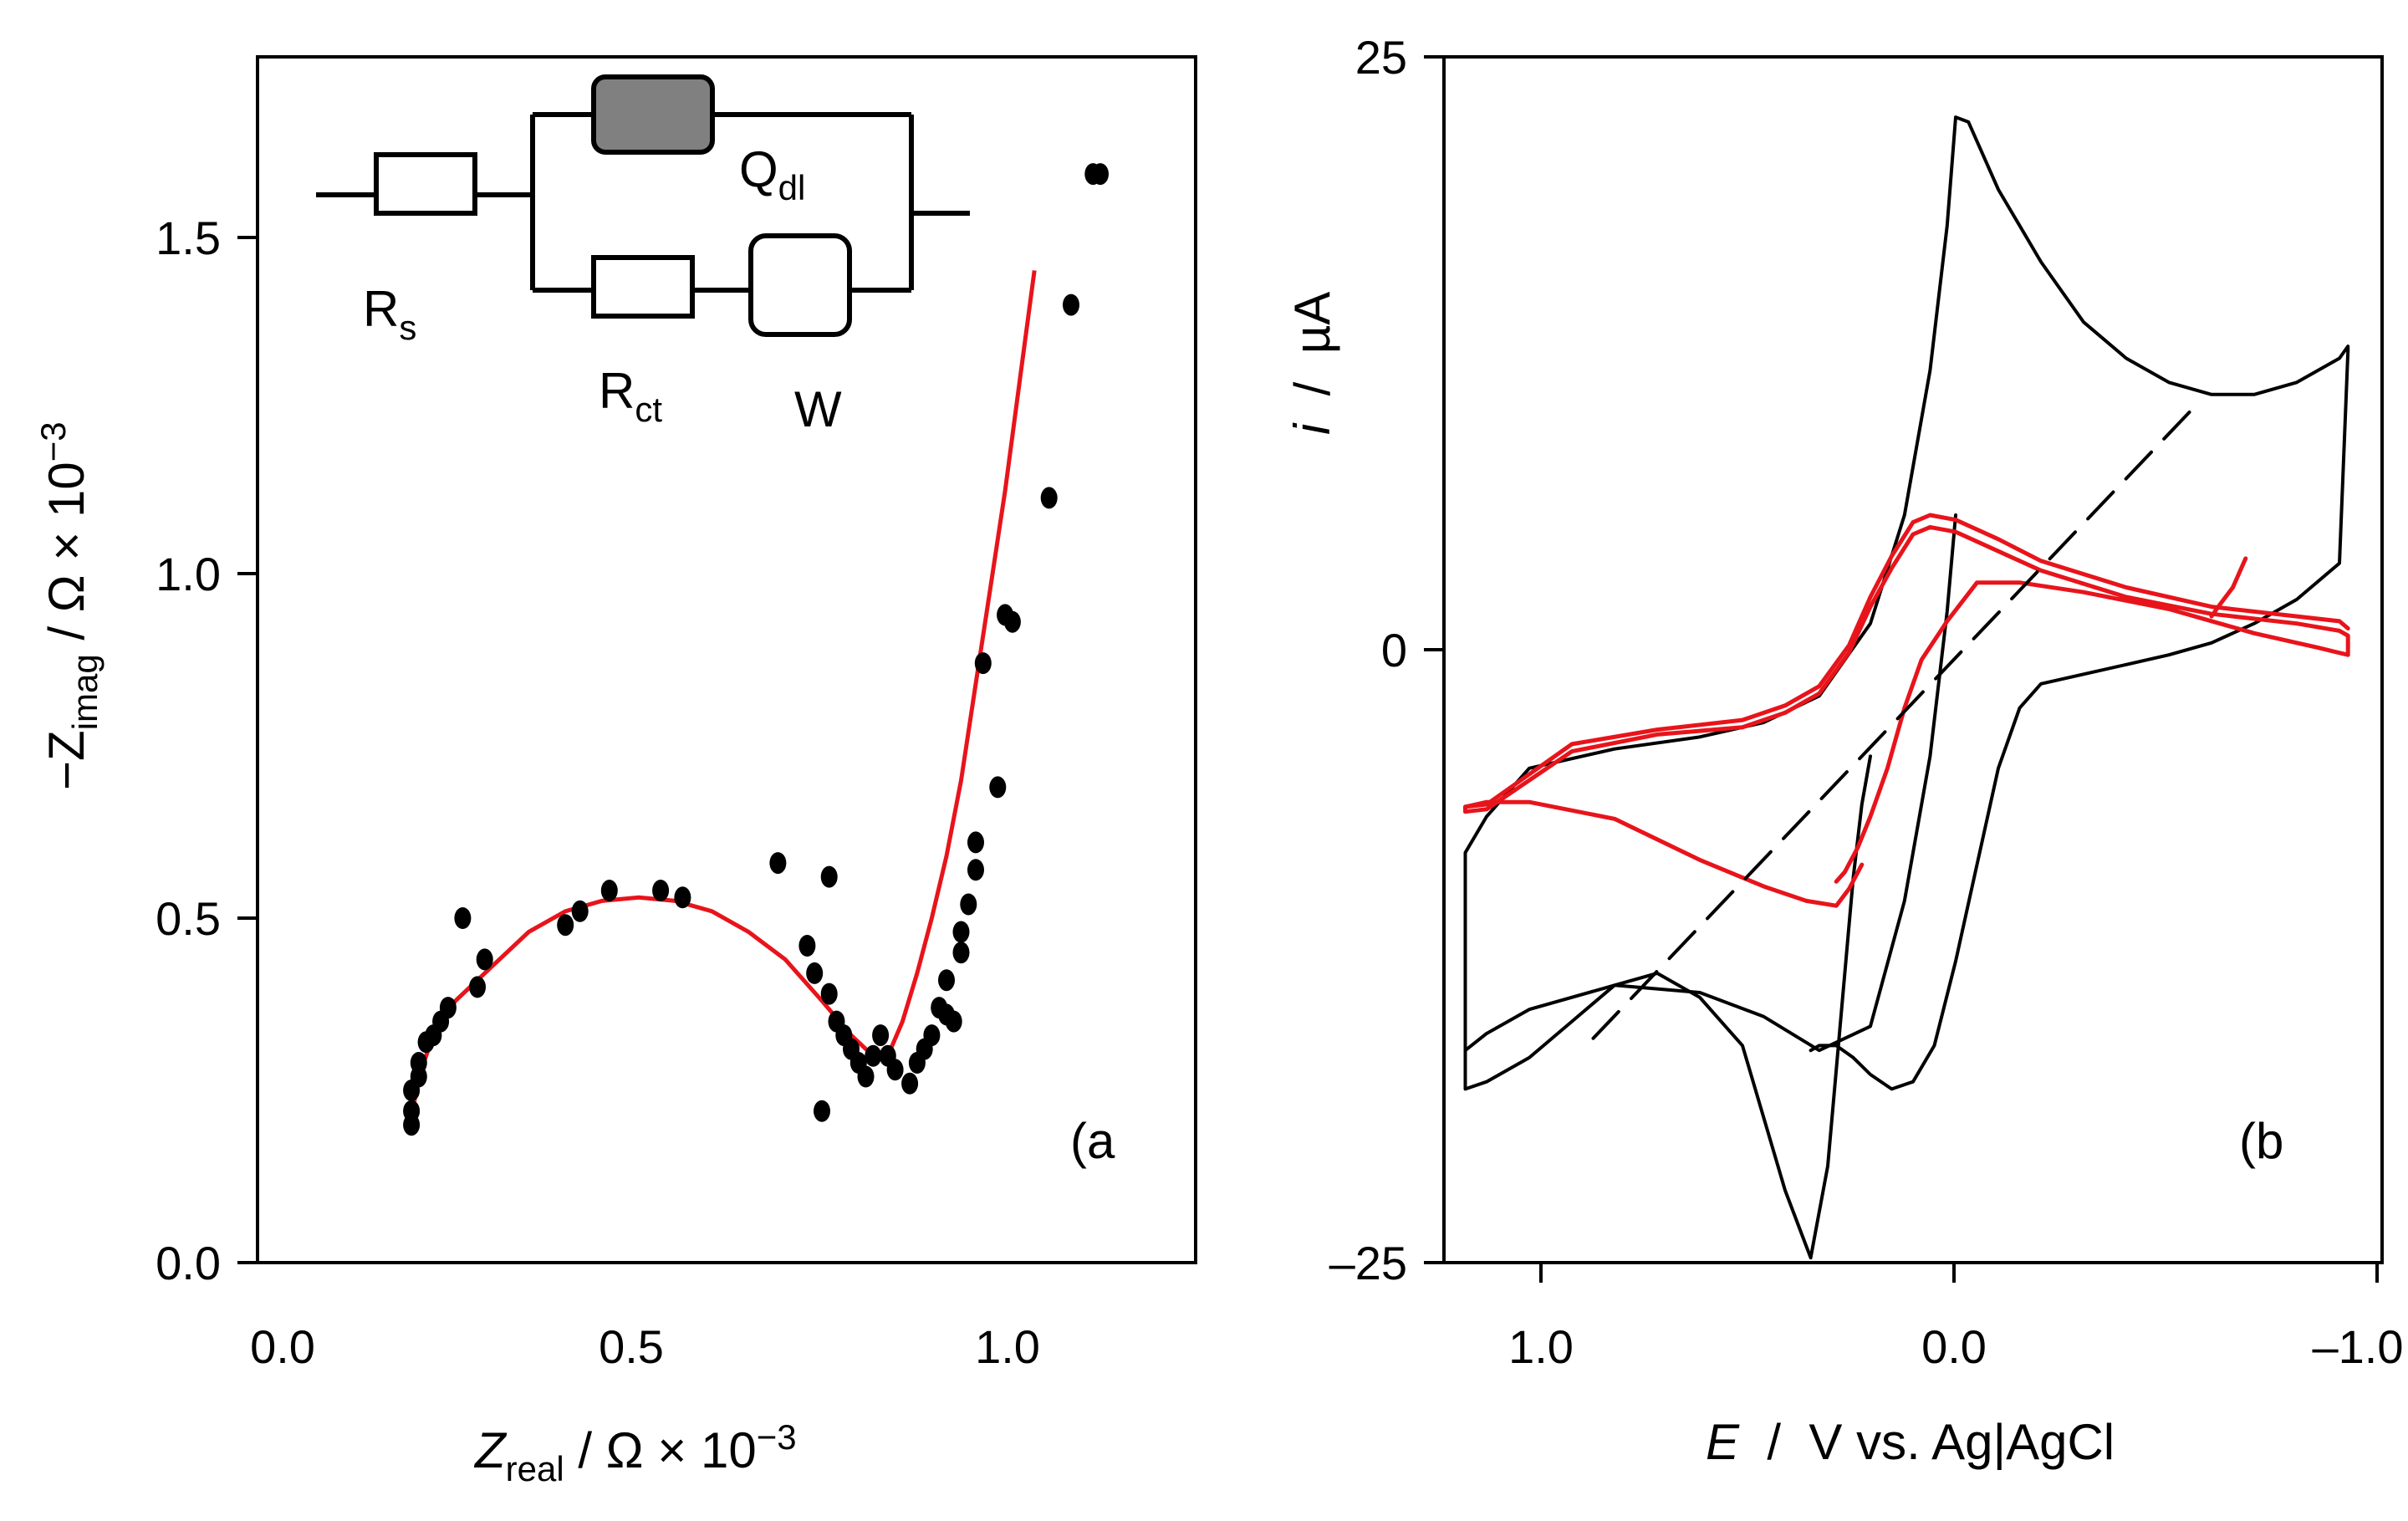 Image resolution: width=2408 pixels, height=1521 pixels. Describe the element at coordinates (818, 409) in the screenshot. I see `w-label: W` at that location.